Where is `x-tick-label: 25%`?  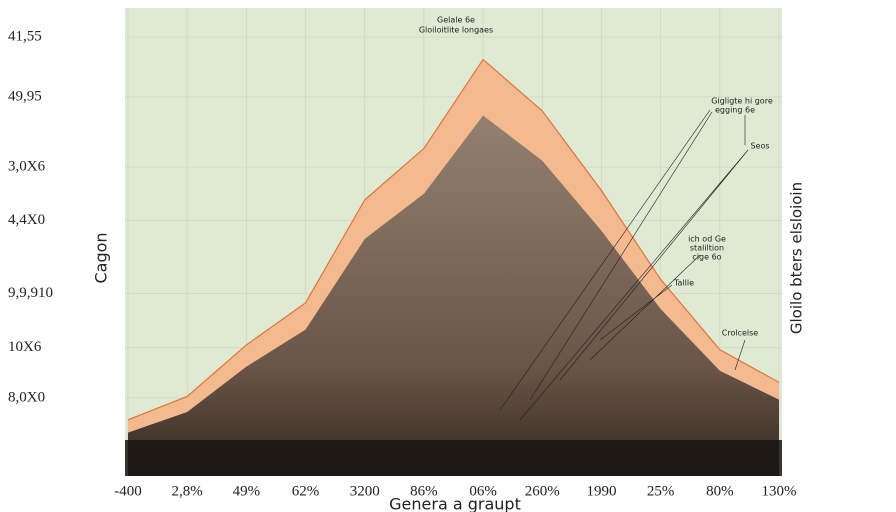
x-tick-label: 25% is located at coordinates (661, 491).